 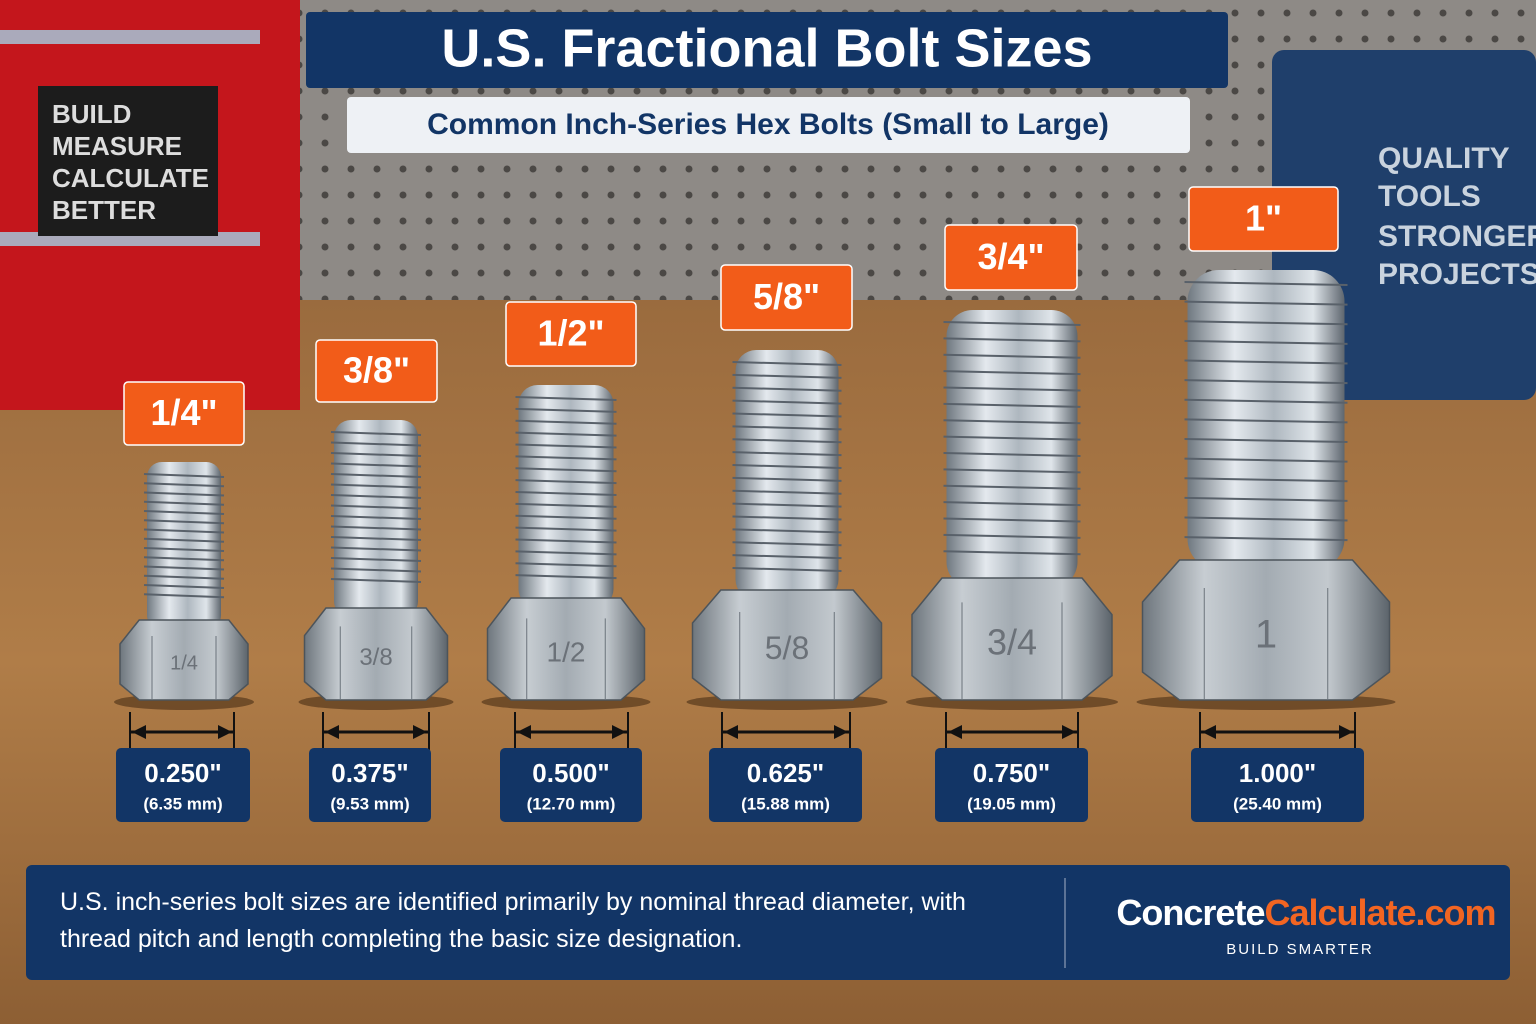 I want to click on size-label: 5/8", so click(x=786, y=296).